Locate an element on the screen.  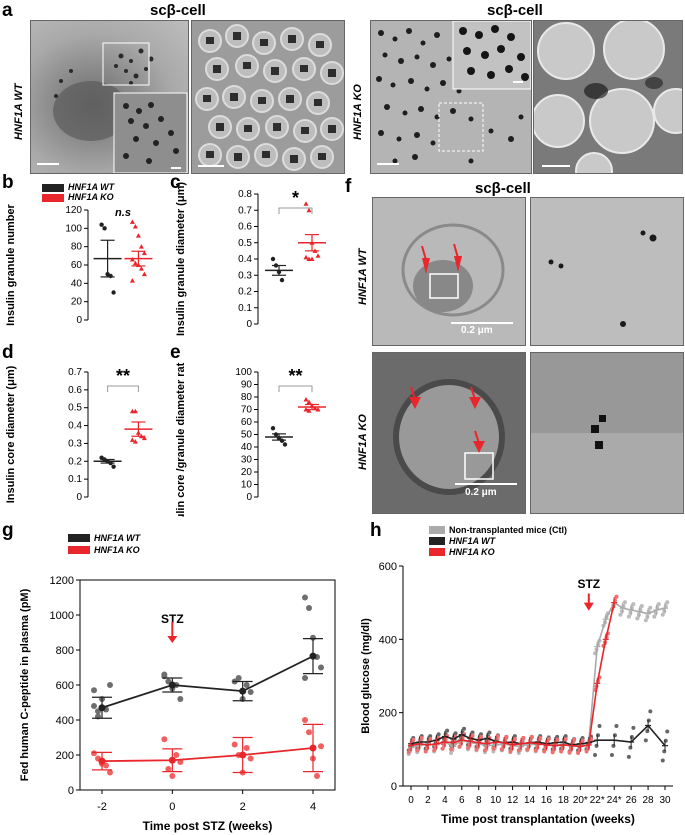
em-f-ko-zoom-image is located at coordinates (607, 433).